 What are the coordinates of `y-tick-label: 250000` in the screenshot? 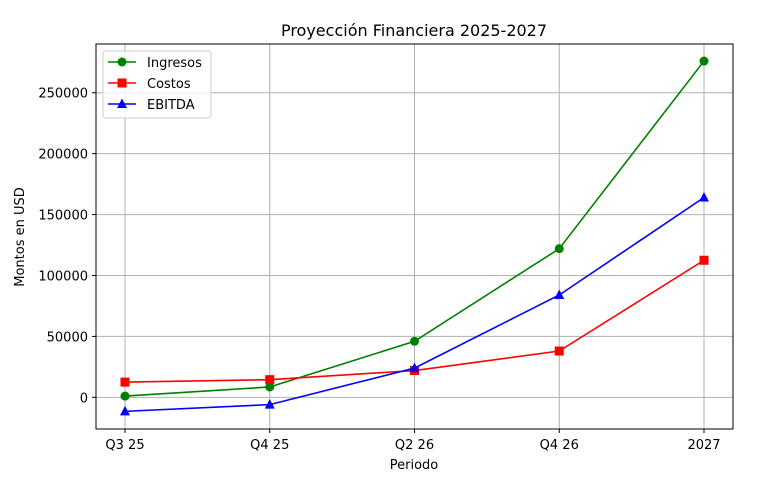 It's located at (63, 94).